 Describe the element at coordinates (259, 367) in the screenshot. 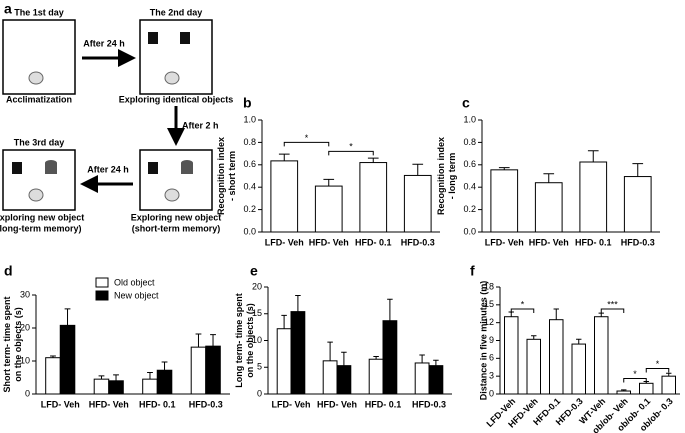

I see `y-tick-label: 5` at that location.